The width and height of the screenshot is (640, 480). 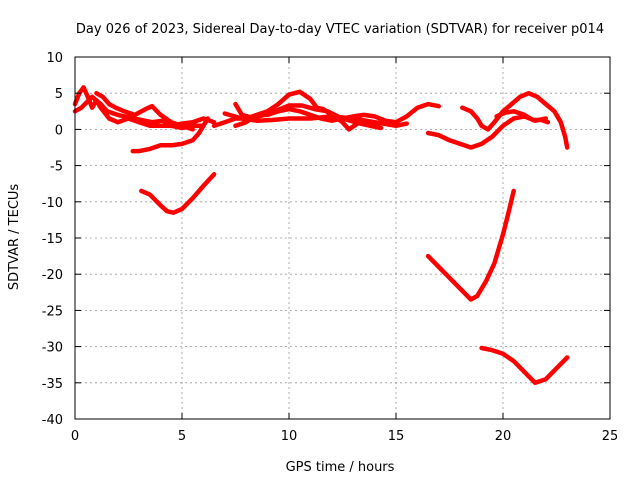 What do you see at coordinates (52, 203) in the screenshot?
I see `y-tick-label: -10` at bounding box center [52, 203].